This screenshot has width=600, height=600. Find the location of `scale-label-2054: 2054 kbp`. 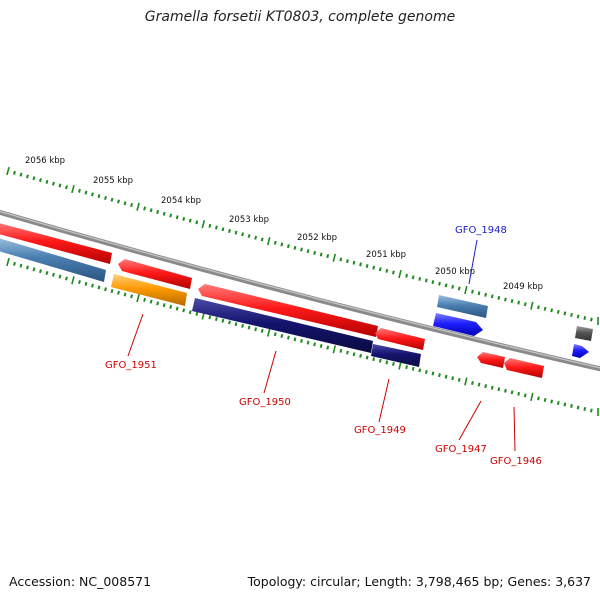

scale-label-2054: 2054 kbp is located at coordinates (181, 201).